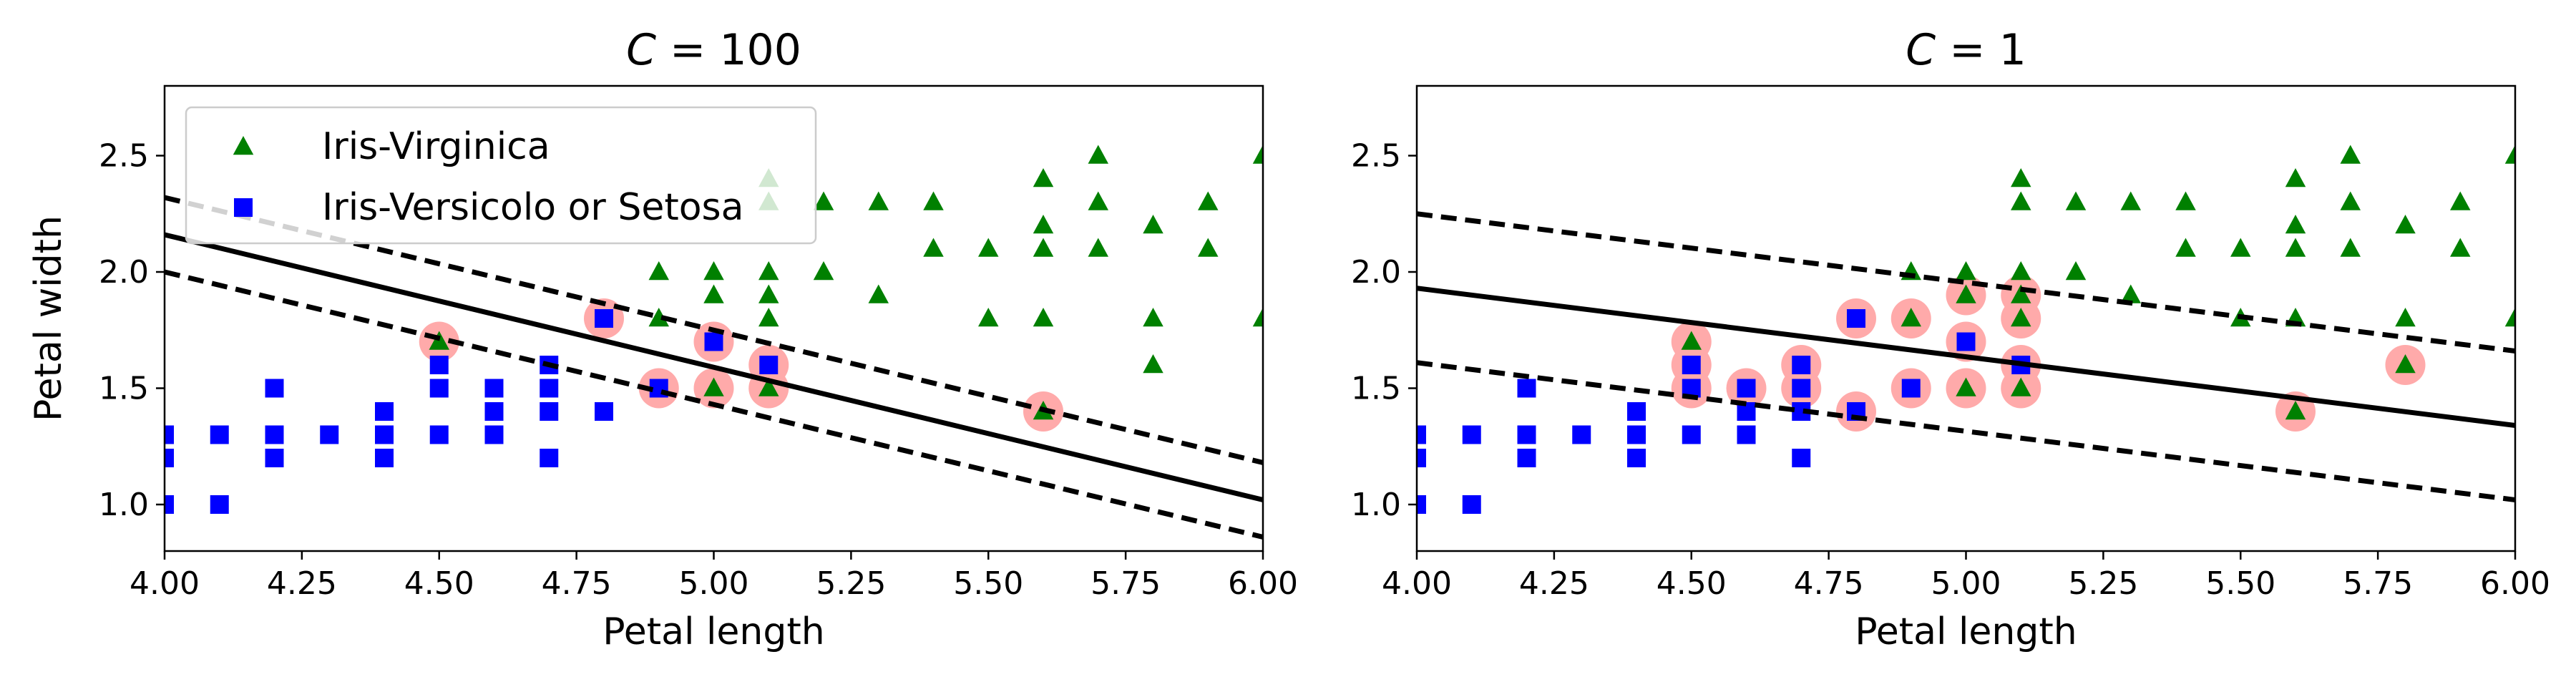 This screenshot has width=2576, height=687. I want to click on x-tick-label: 4.50, so click(439, 583).